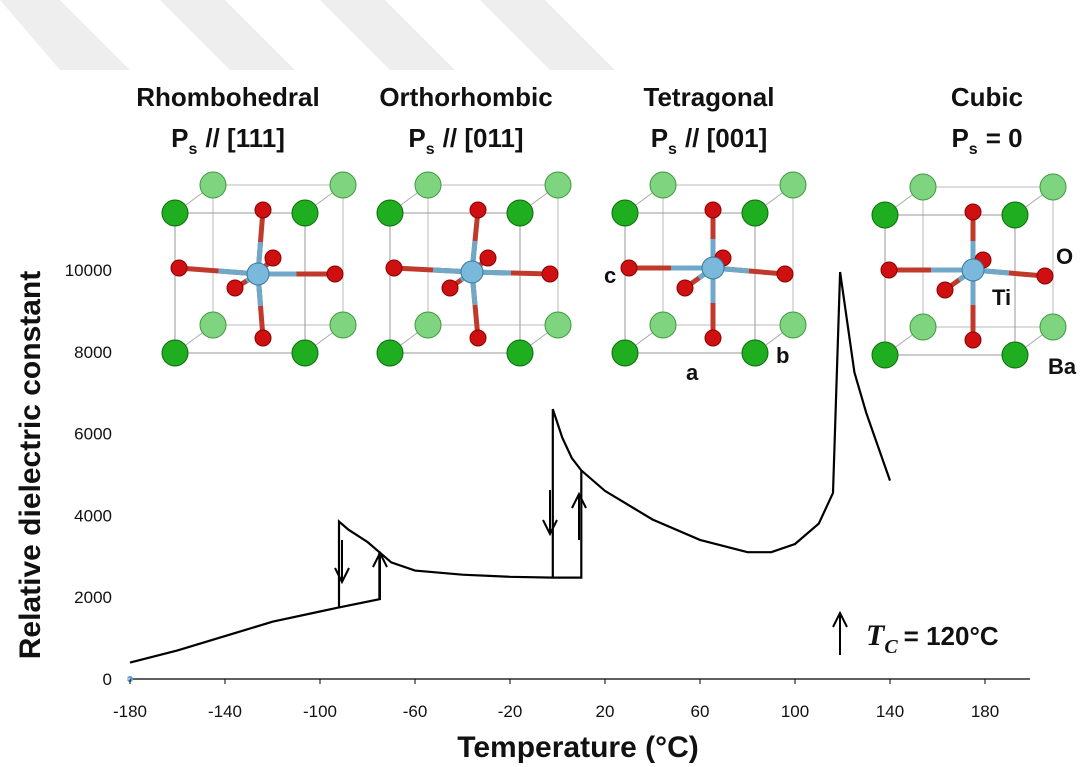 The height and width of the screenshot is (767, 1087). I want to click on tc-annotation: TC = 120°C, so click(932, 638).